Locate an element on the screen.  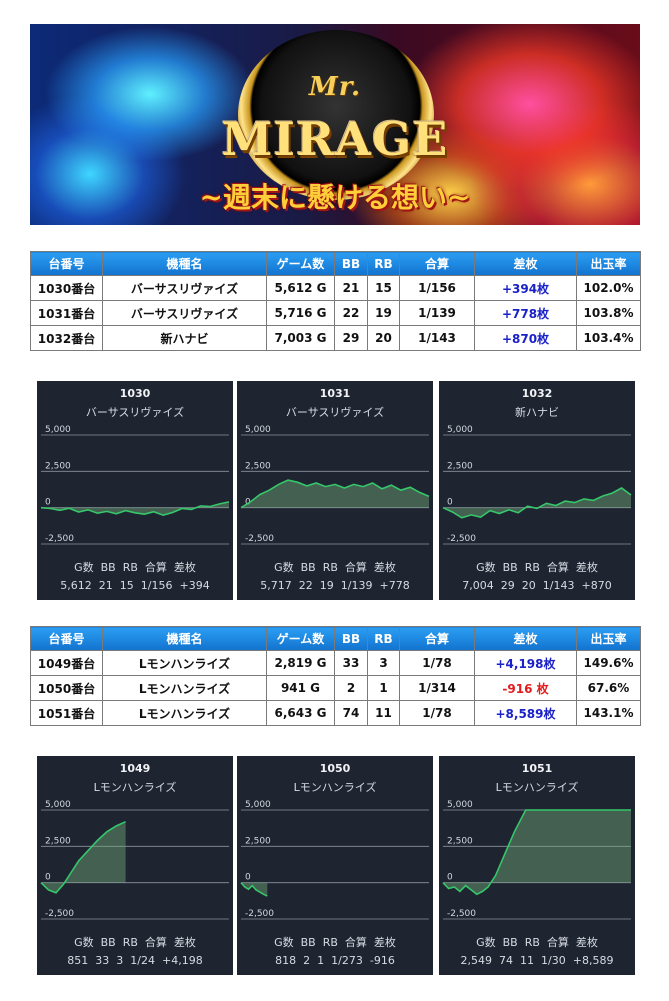
bb-count: 22 is located at coordinates (351, 313).